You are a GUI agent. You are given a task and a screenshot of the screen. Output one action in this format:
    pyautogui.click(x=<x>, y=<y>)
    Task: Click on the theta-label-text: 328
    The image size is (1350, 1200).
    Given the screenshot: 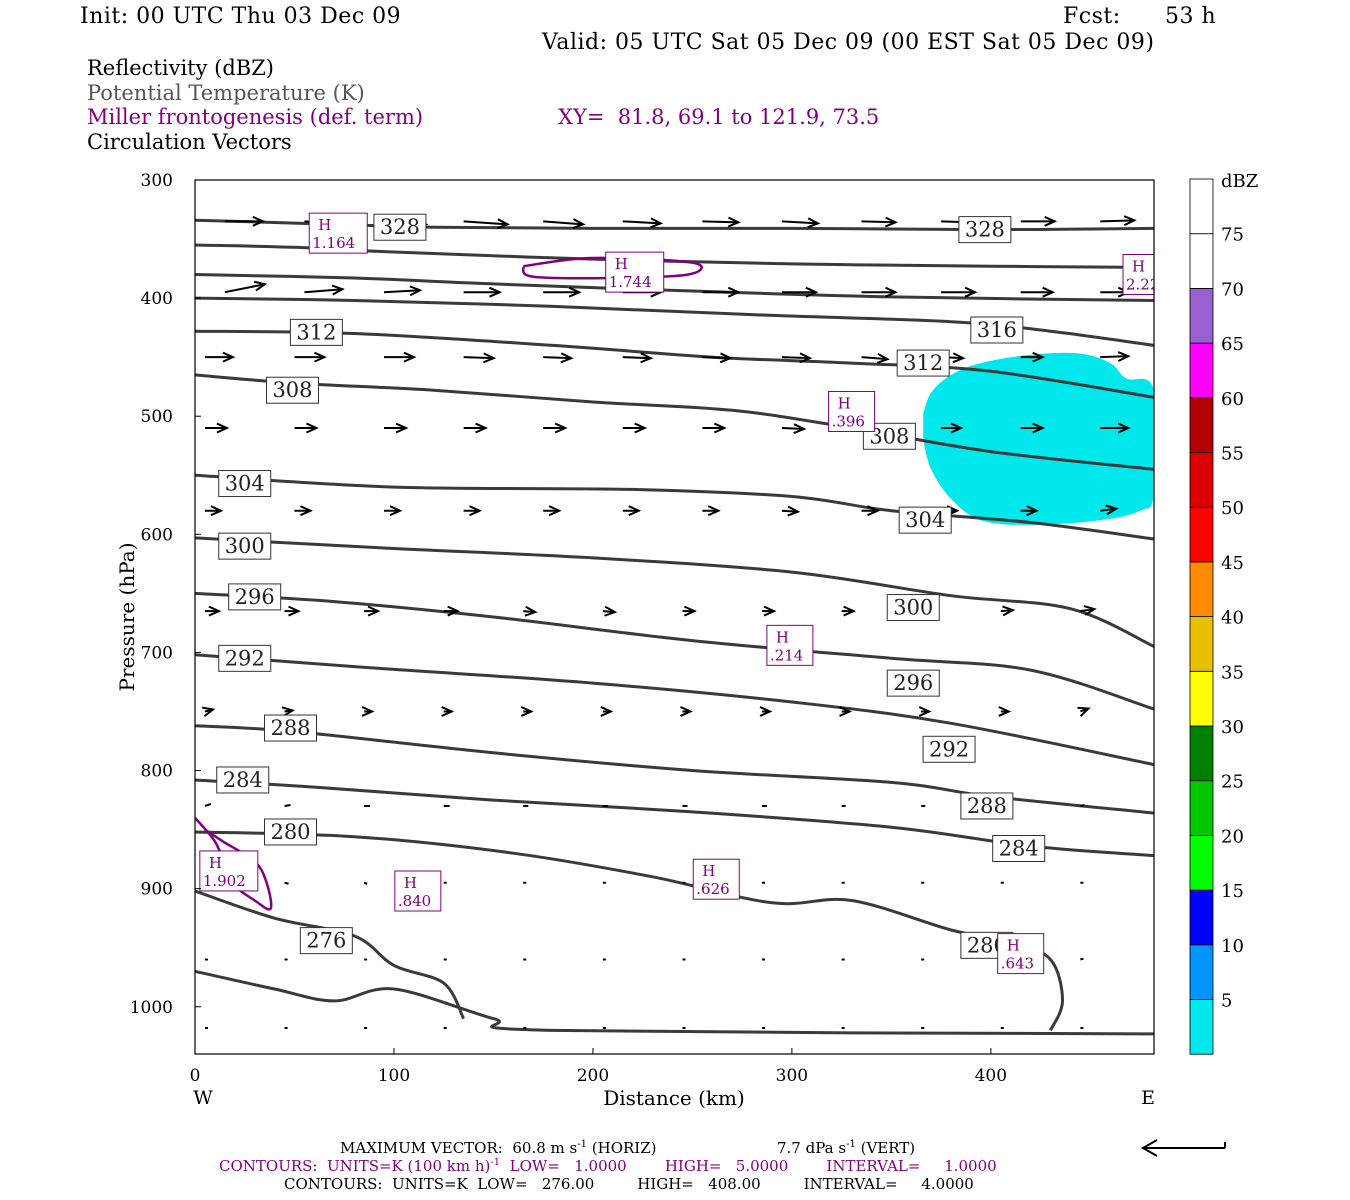 What is the action you would take?
    pyautogui.click(x=400, y=227)
    